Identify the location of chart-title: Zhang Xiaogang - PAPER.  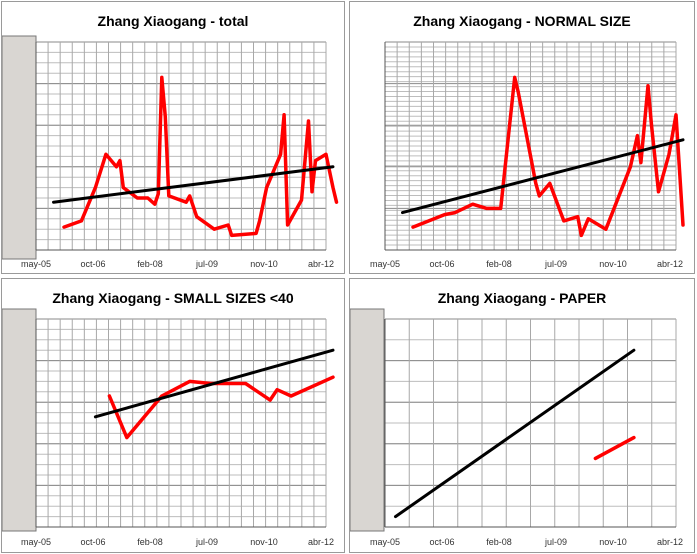
(522, 298).